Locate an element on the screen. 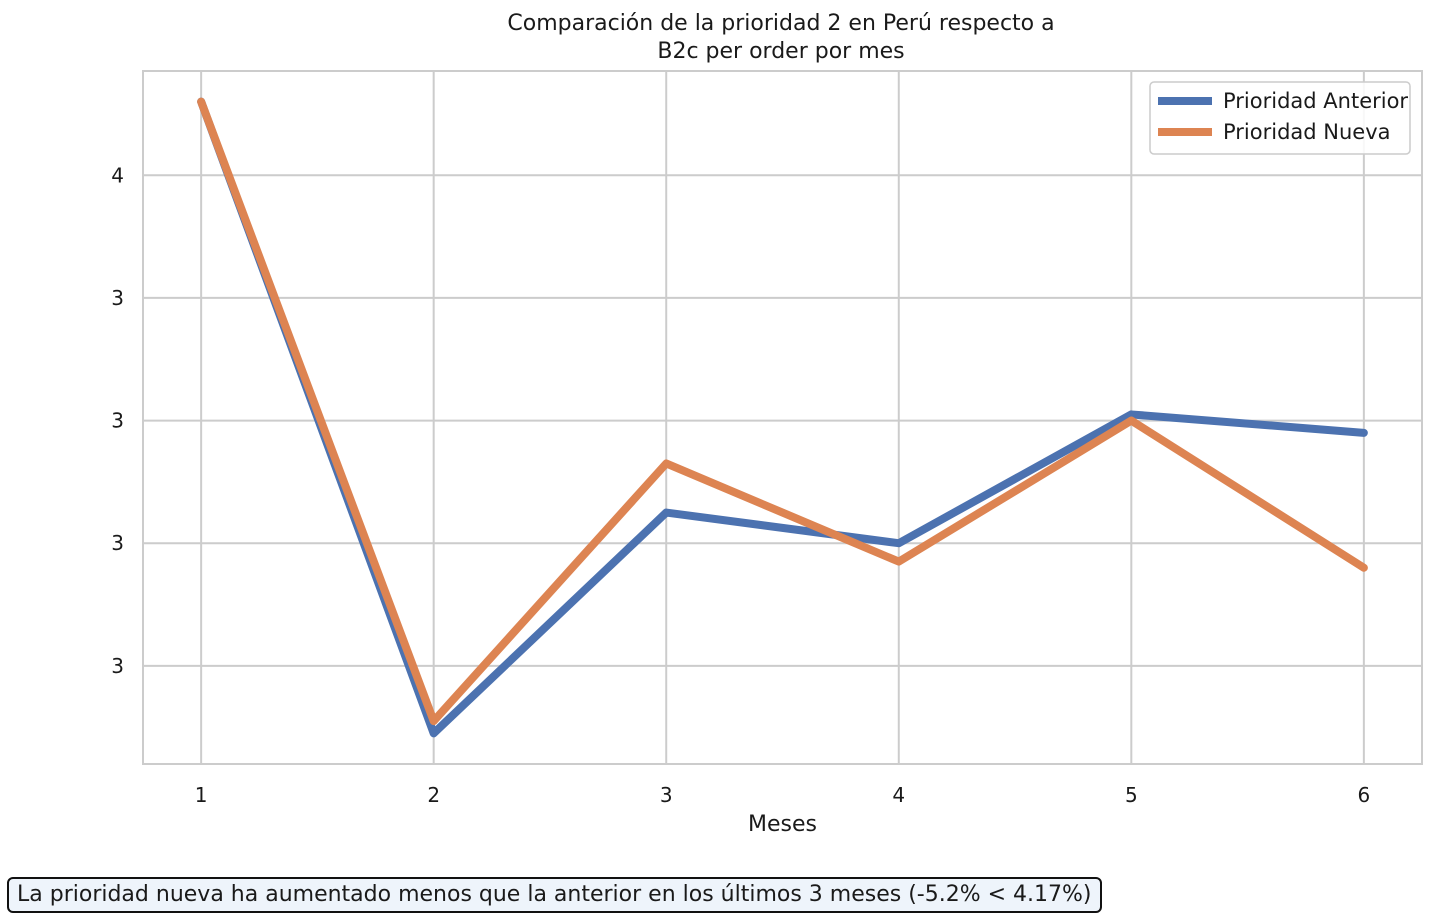 This screenshot has width=1436, height=923. x-tick-label: 6 is located at coordinates (1363, 795).